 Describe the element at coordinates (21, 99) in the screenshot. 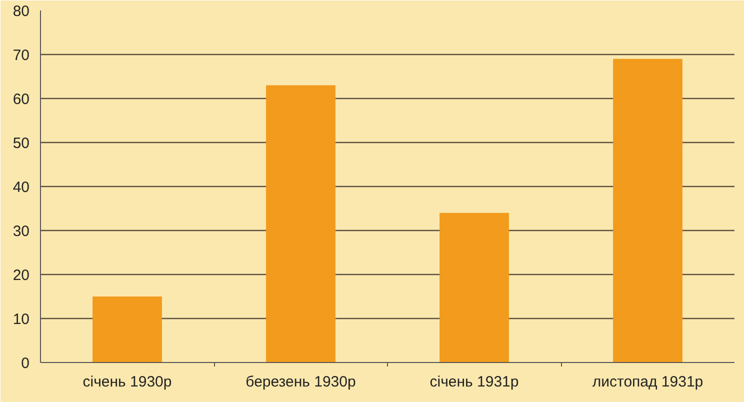

I see `y-tick-label: 60` at that location.